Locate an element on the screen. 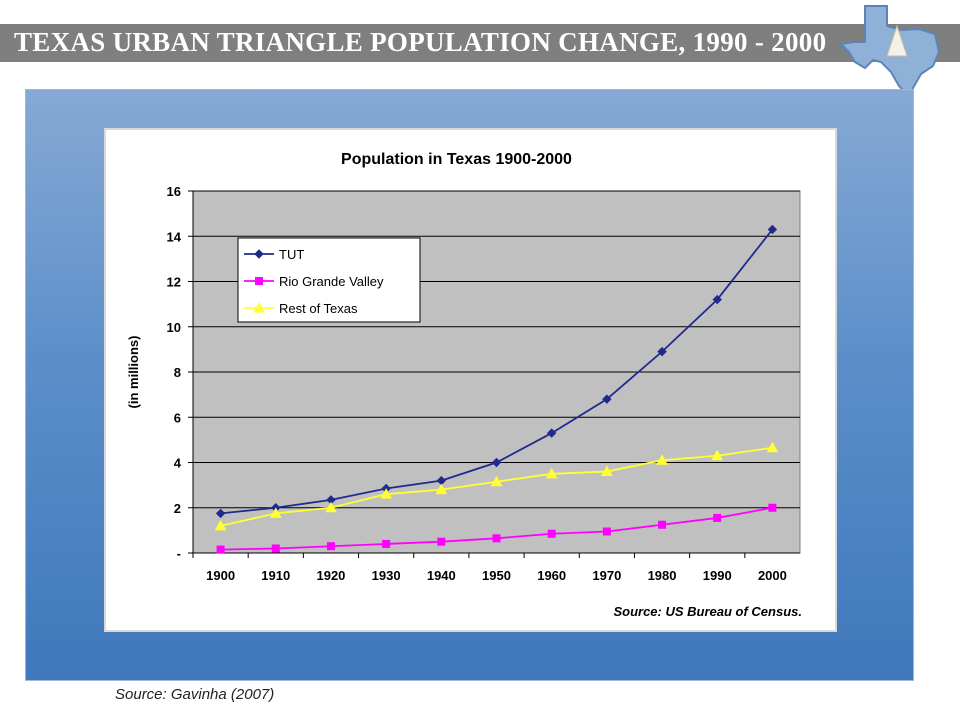 This screenshot has width=960, height=720. texas-map-triangle-icon is located at coordinates (889, 50).